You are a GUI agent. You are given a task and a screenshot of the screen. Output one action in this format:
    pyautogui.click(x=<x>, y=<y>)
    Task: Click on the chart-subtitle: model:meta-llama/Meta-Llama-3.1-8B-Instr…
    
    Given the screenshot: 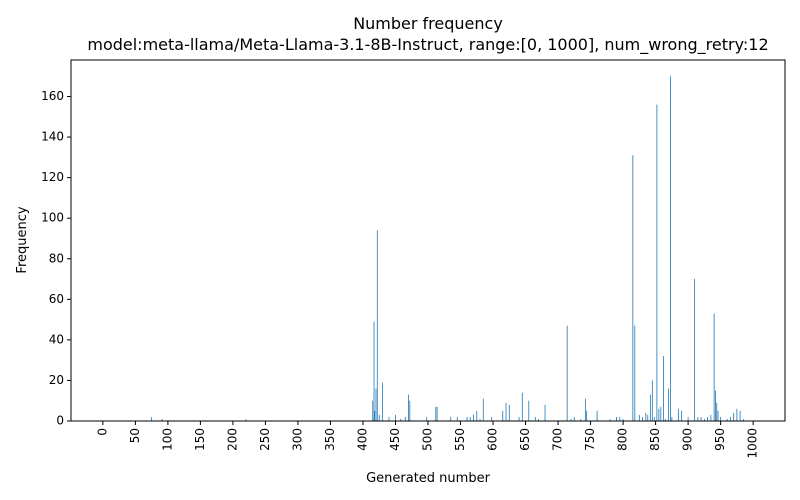 What is the action you would take?
    pyautogui.click(x=427, y=45)
    